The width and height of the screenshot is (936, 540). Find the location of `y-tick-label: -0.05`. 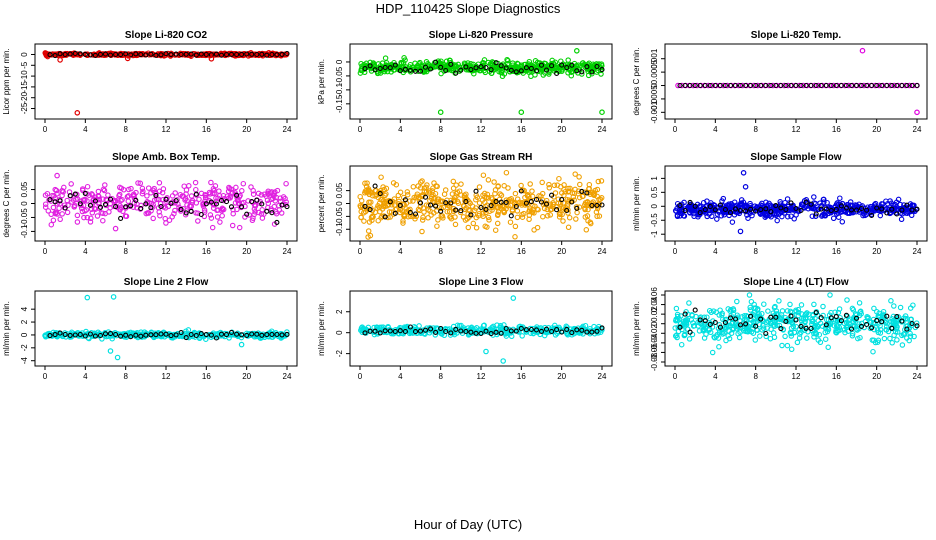

y-tick-label: -0.05 is located at coordinates (339, 216).